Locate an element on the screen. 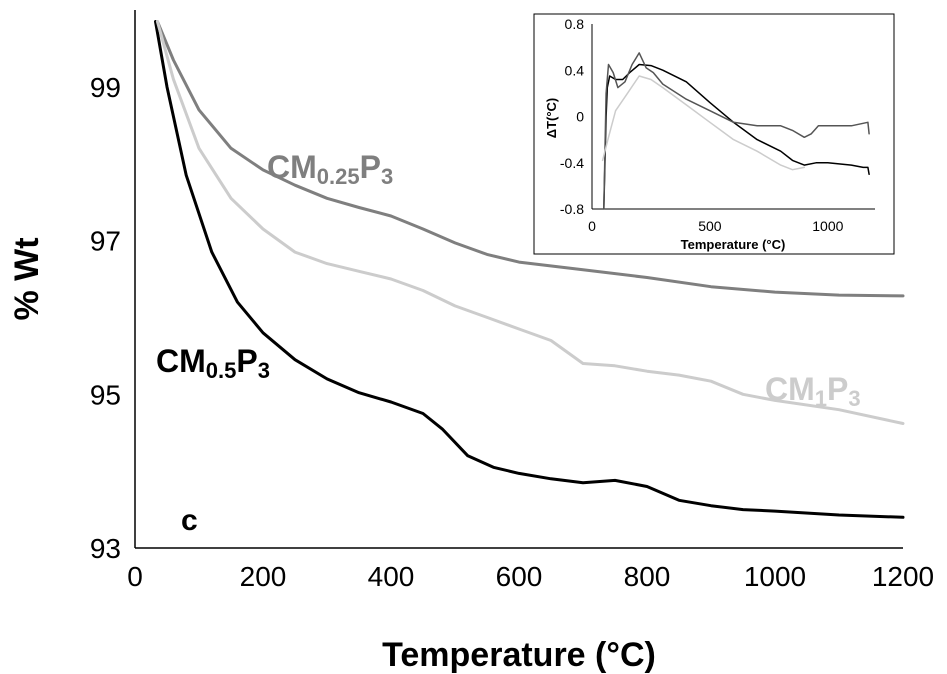 Image resolution: width=947 pixels, height=674 pixels. series-label-cm025p3: CM0.25P3 is located at coordinates (330, 169).